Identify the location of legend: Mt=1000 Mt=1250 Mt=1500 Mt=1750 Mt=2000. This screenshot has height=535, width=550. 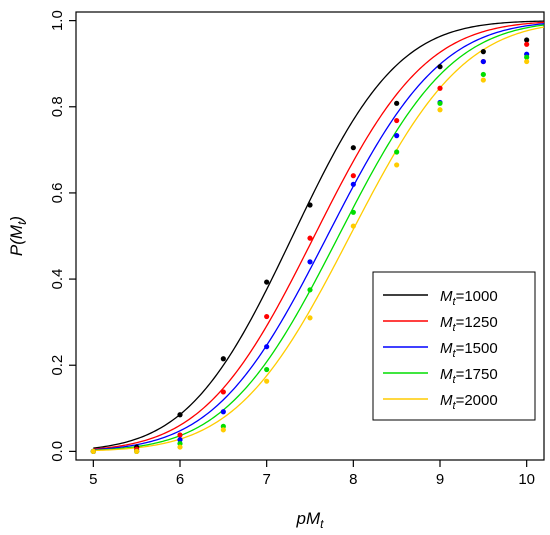
(454, 346).